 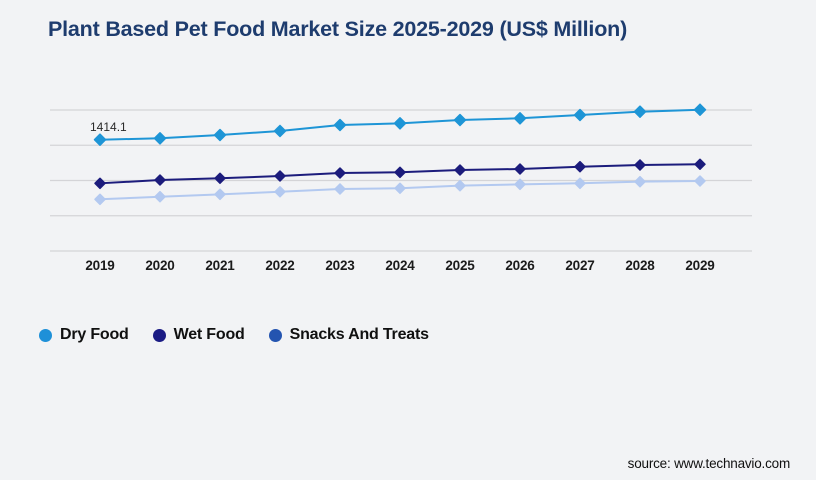 I want to click on legend-item-dry-food: Dry Food, so click(x=84, y=335).